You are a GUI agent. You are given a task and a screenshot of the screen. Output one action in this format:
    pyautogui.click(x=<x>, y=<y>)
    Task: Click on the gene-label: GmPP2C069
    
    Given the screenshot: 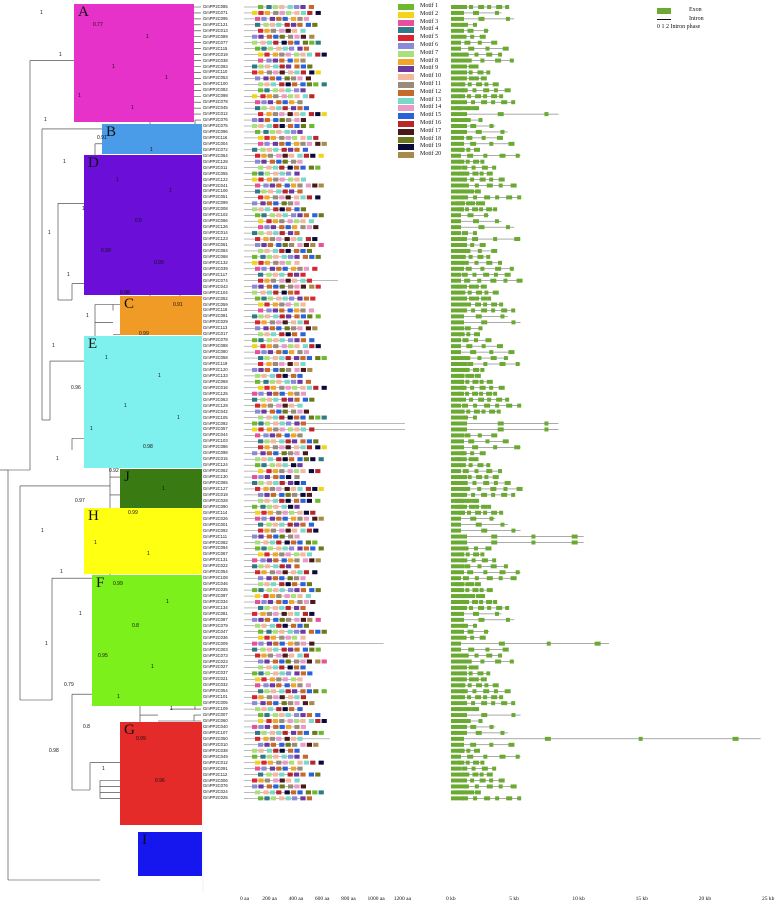 What is the action you would take?
    pyautogui.click(x=215, y=381)
    